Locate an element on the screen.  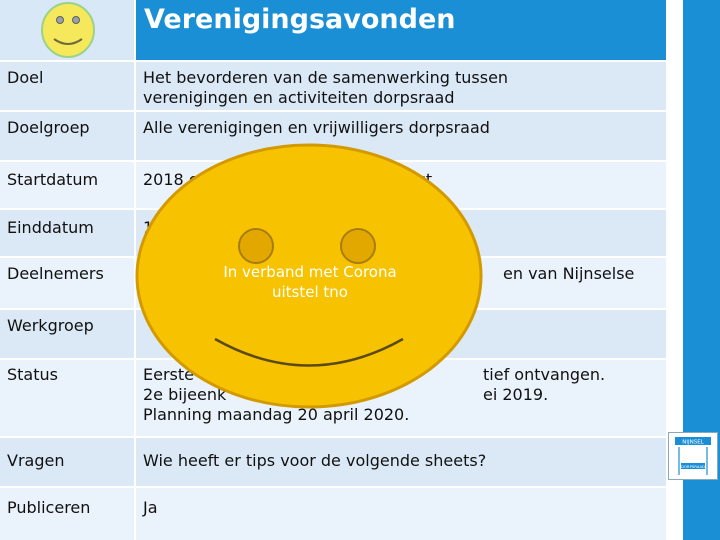
logo-line2: DORPSRAAD is located at coordinates (693, 466).